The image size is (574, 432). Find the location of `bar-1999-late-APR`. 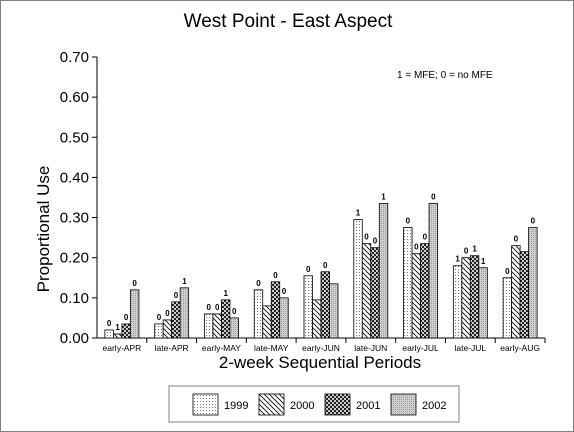

bar-1999-late-APR is located at coordinates (159, 331).